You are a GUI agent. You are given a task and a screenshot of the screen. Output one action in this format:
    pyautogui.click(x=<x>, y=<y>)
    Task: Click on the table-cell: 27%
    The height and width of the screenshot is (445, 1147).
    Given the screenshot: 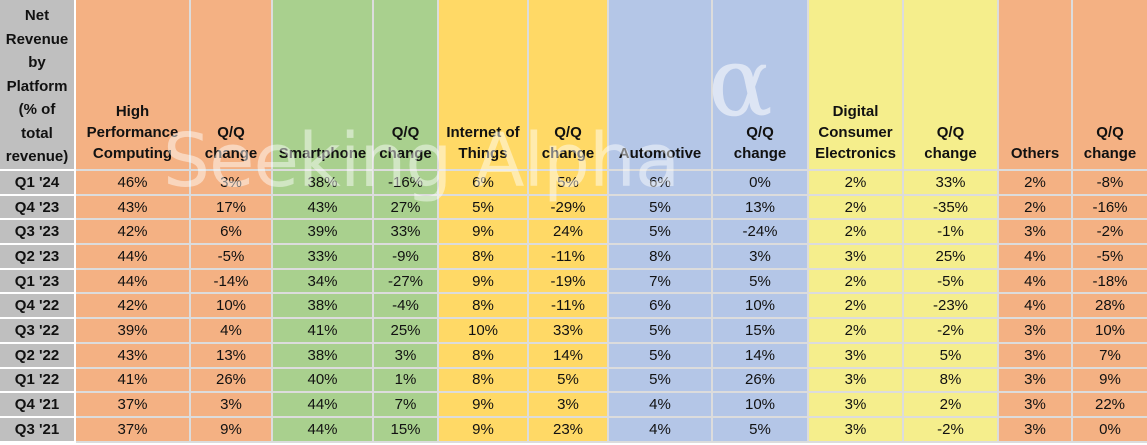 What is the action you would take?
    pyautogui.click(x=405, y=207)
    